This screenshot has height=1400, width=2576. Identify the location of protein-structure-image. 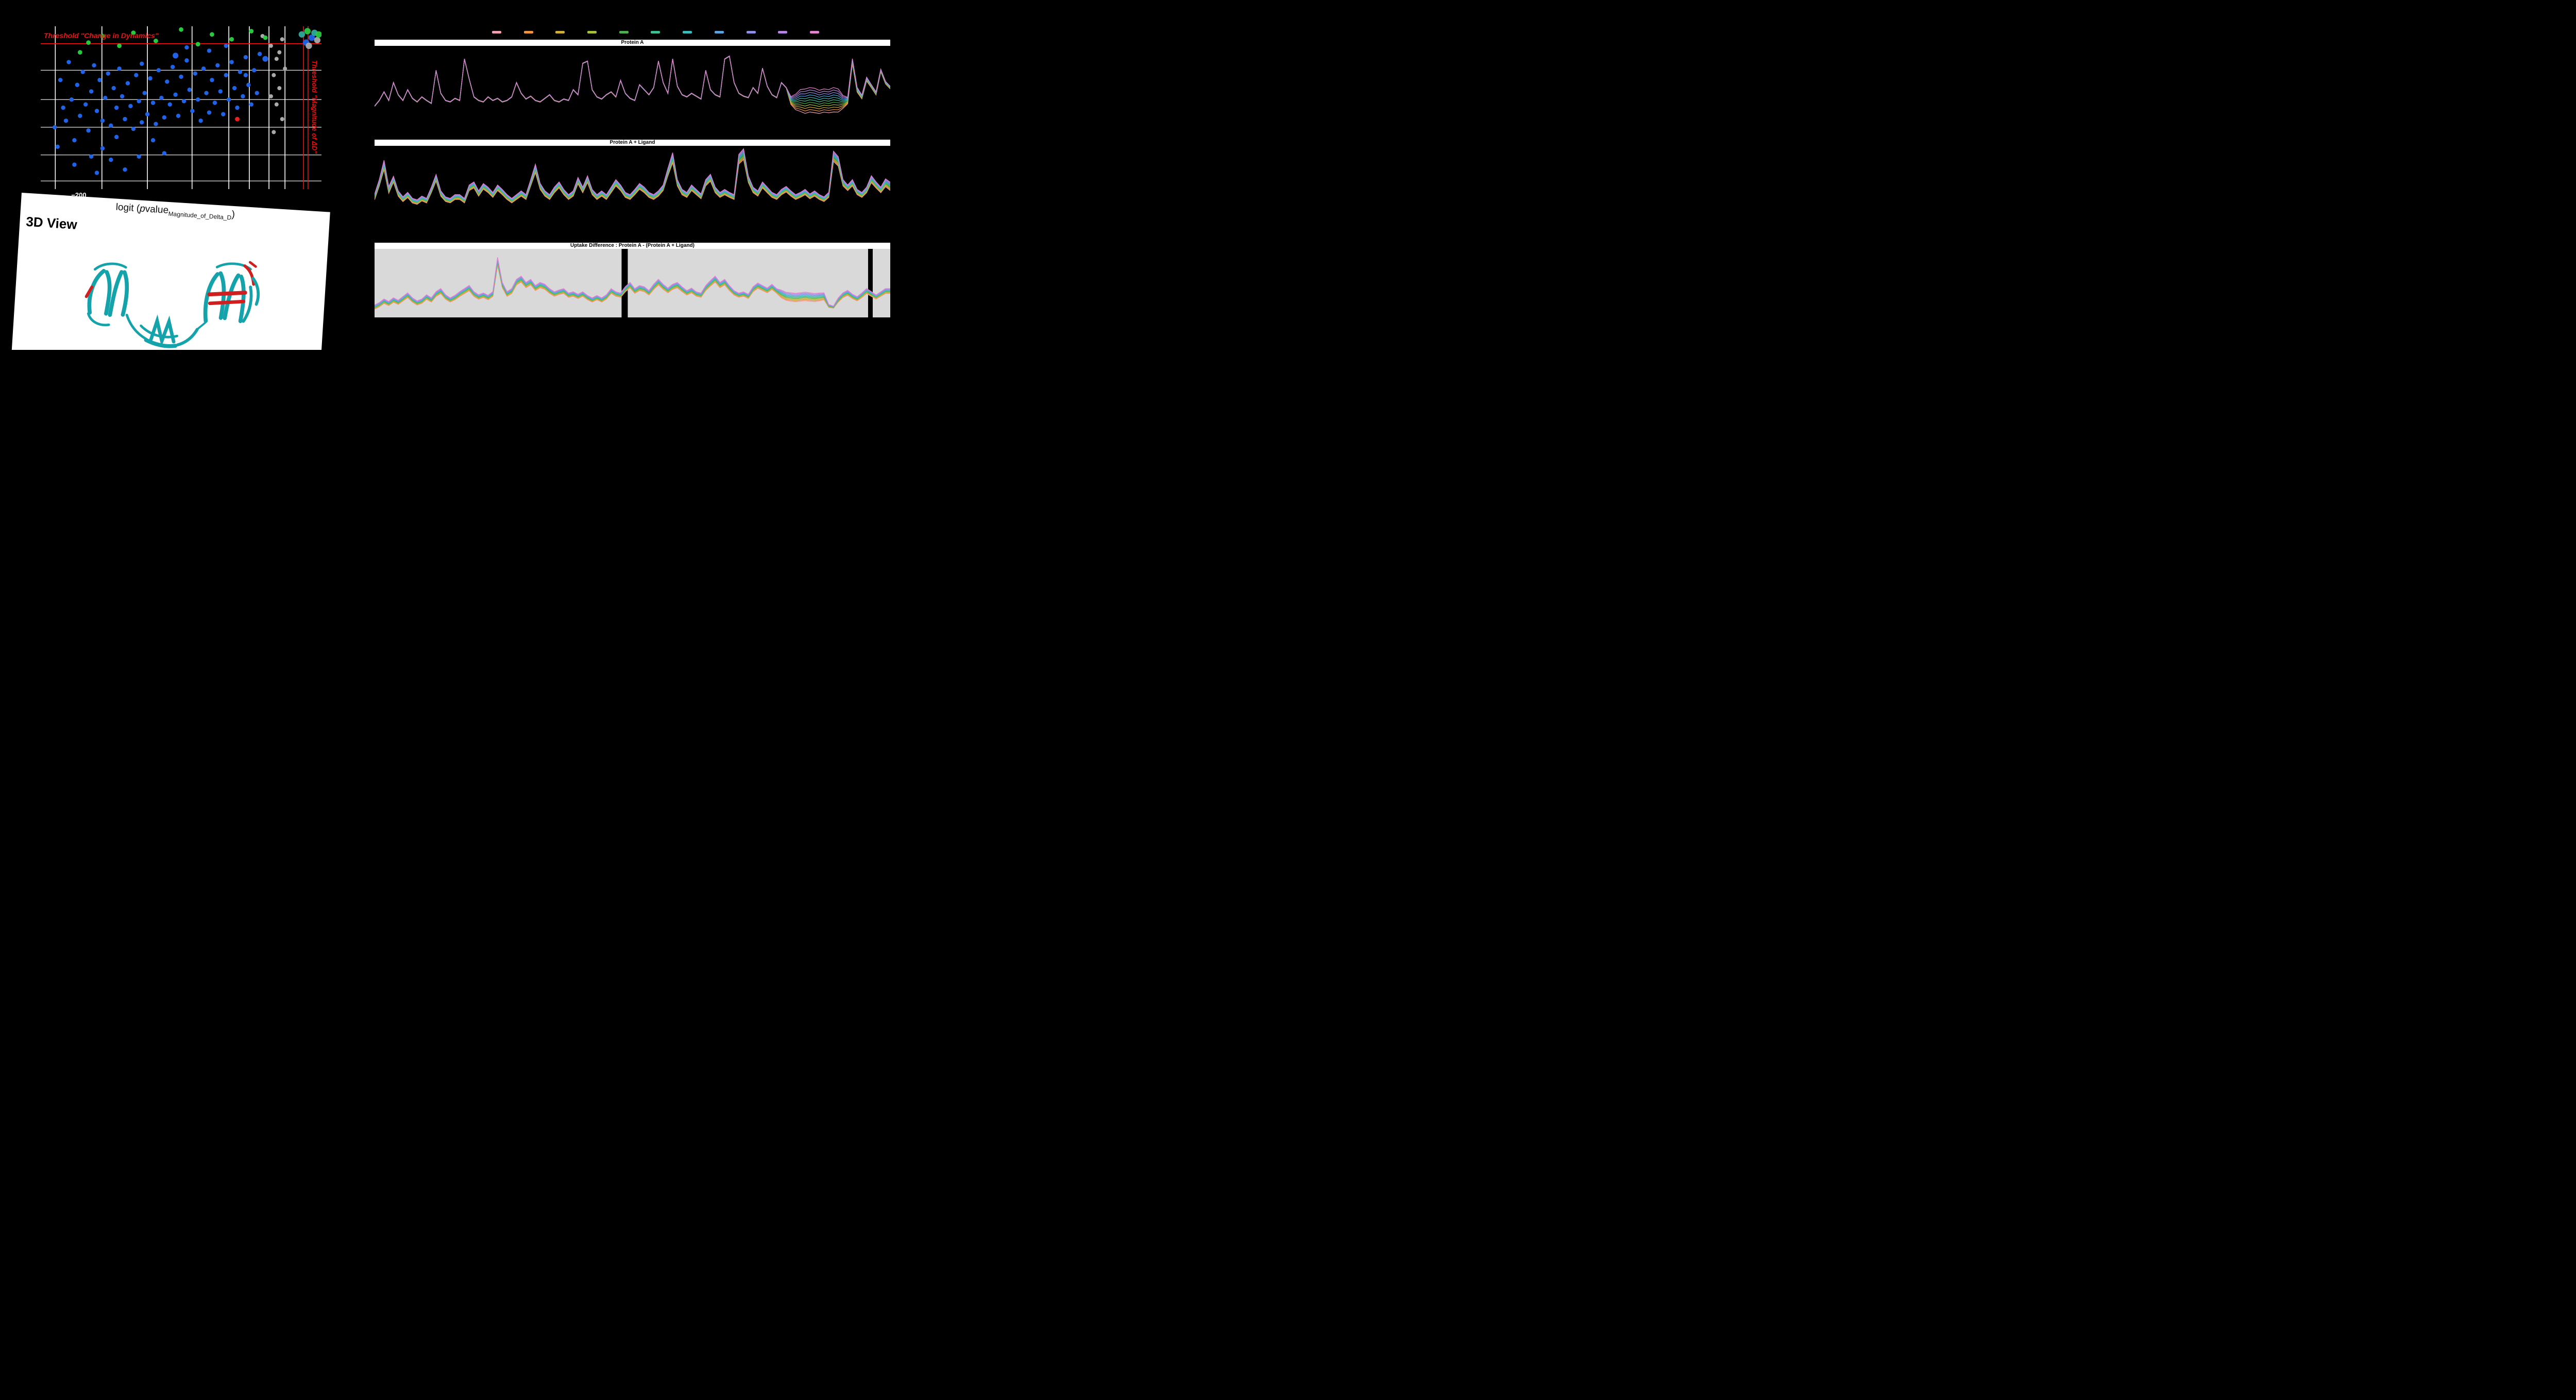
(172, 292).